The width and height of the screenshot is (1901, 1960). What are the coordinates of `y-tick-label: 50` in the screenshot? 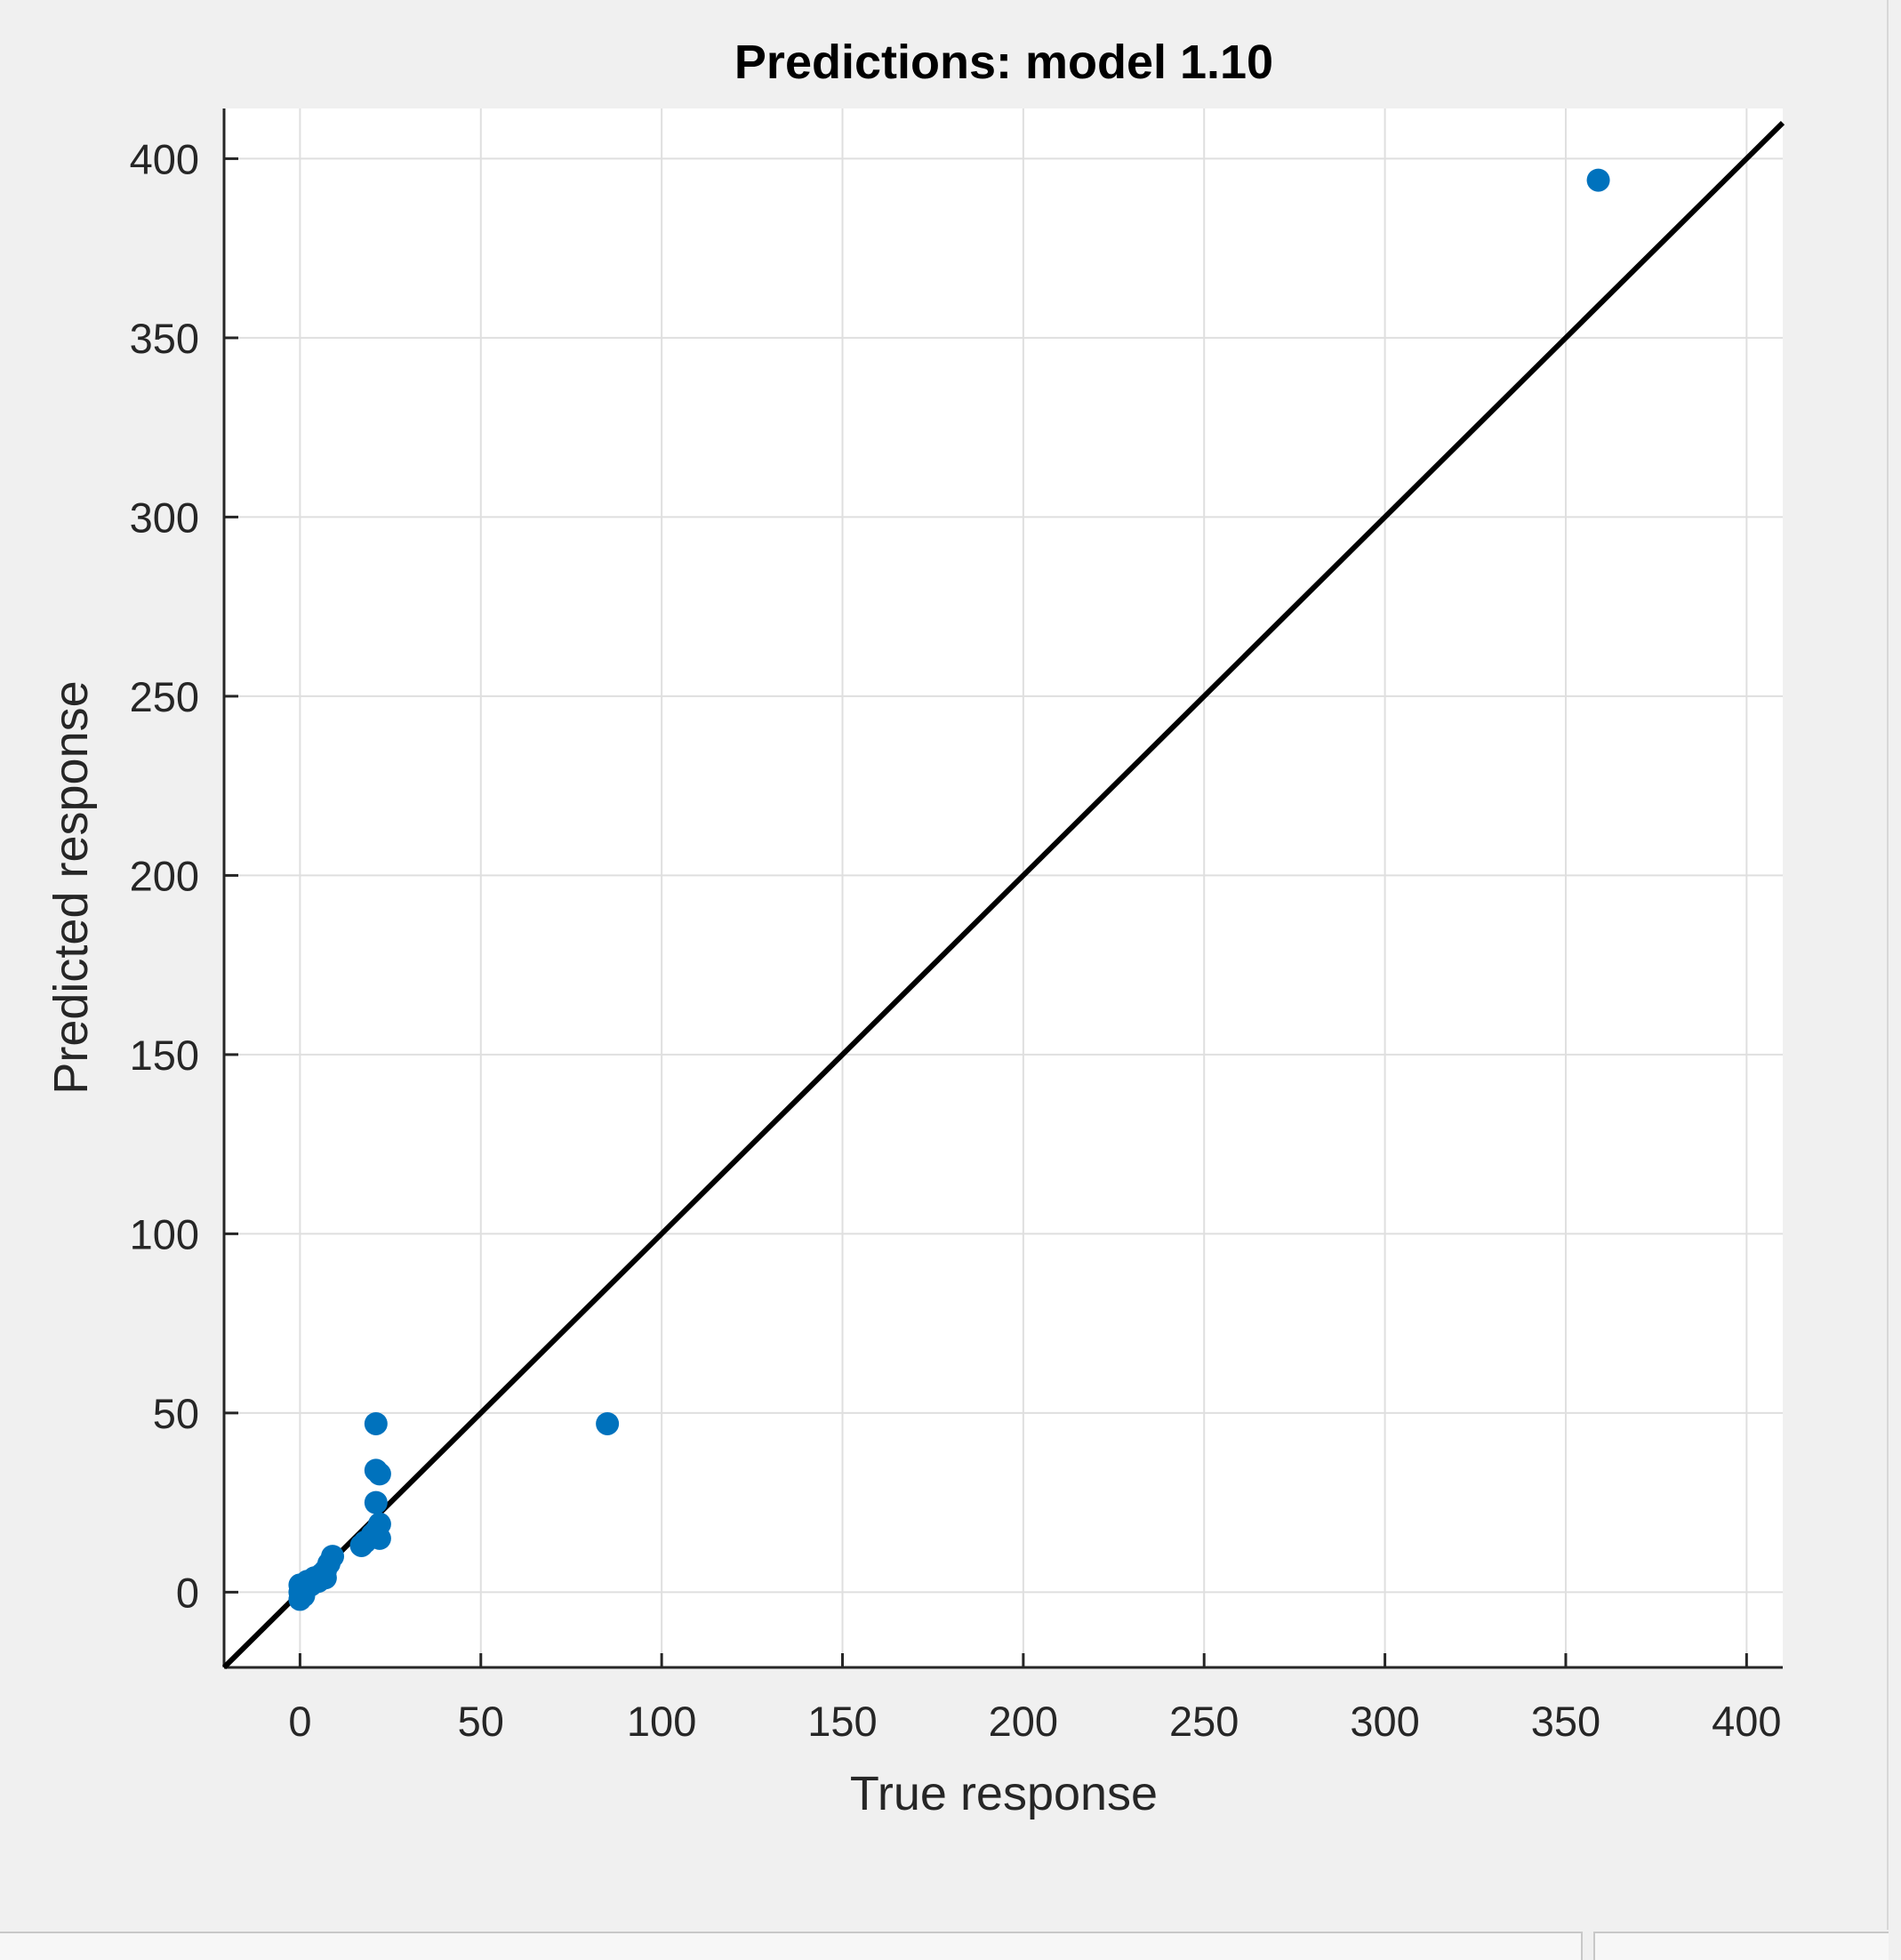 It's located at (176, 1413).